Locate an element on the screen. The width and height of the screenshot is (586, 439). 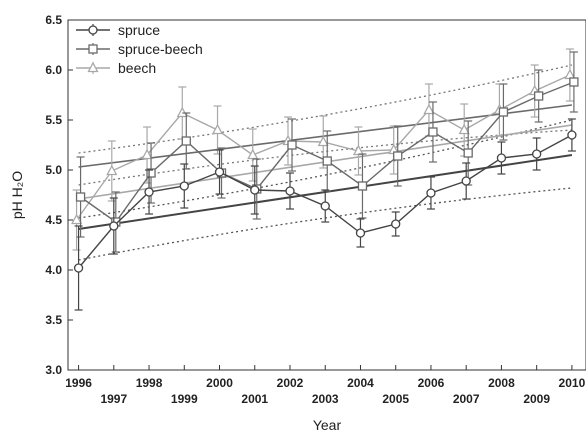
y-tick-label: 3.5 is located at coordinates (53, 320).